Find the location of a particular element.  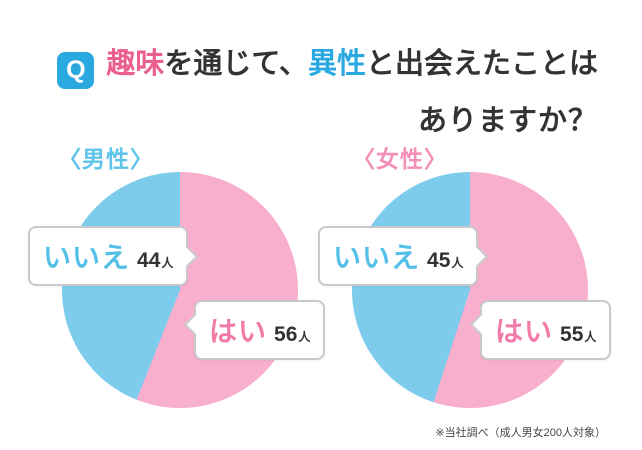

title-part-through: を通じて、 is located at coordinates (236, 64).